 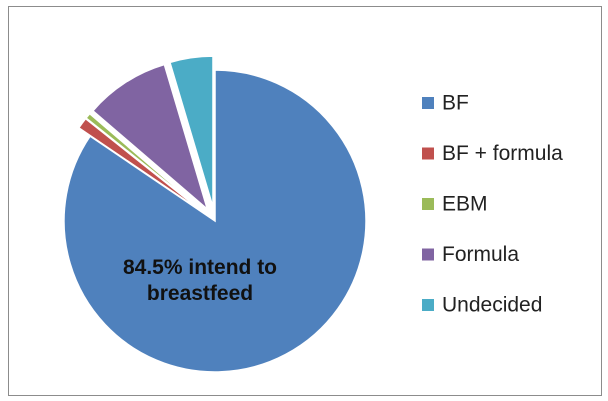 I want to click on legend-label: BF + formula, so click(x=502, y=153).